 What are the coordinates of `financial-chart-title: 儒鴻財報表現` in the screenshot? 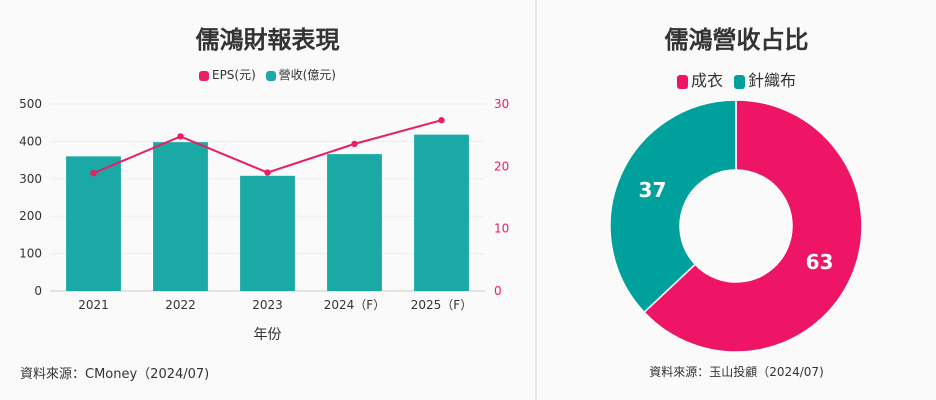 It's located at (267, 40).